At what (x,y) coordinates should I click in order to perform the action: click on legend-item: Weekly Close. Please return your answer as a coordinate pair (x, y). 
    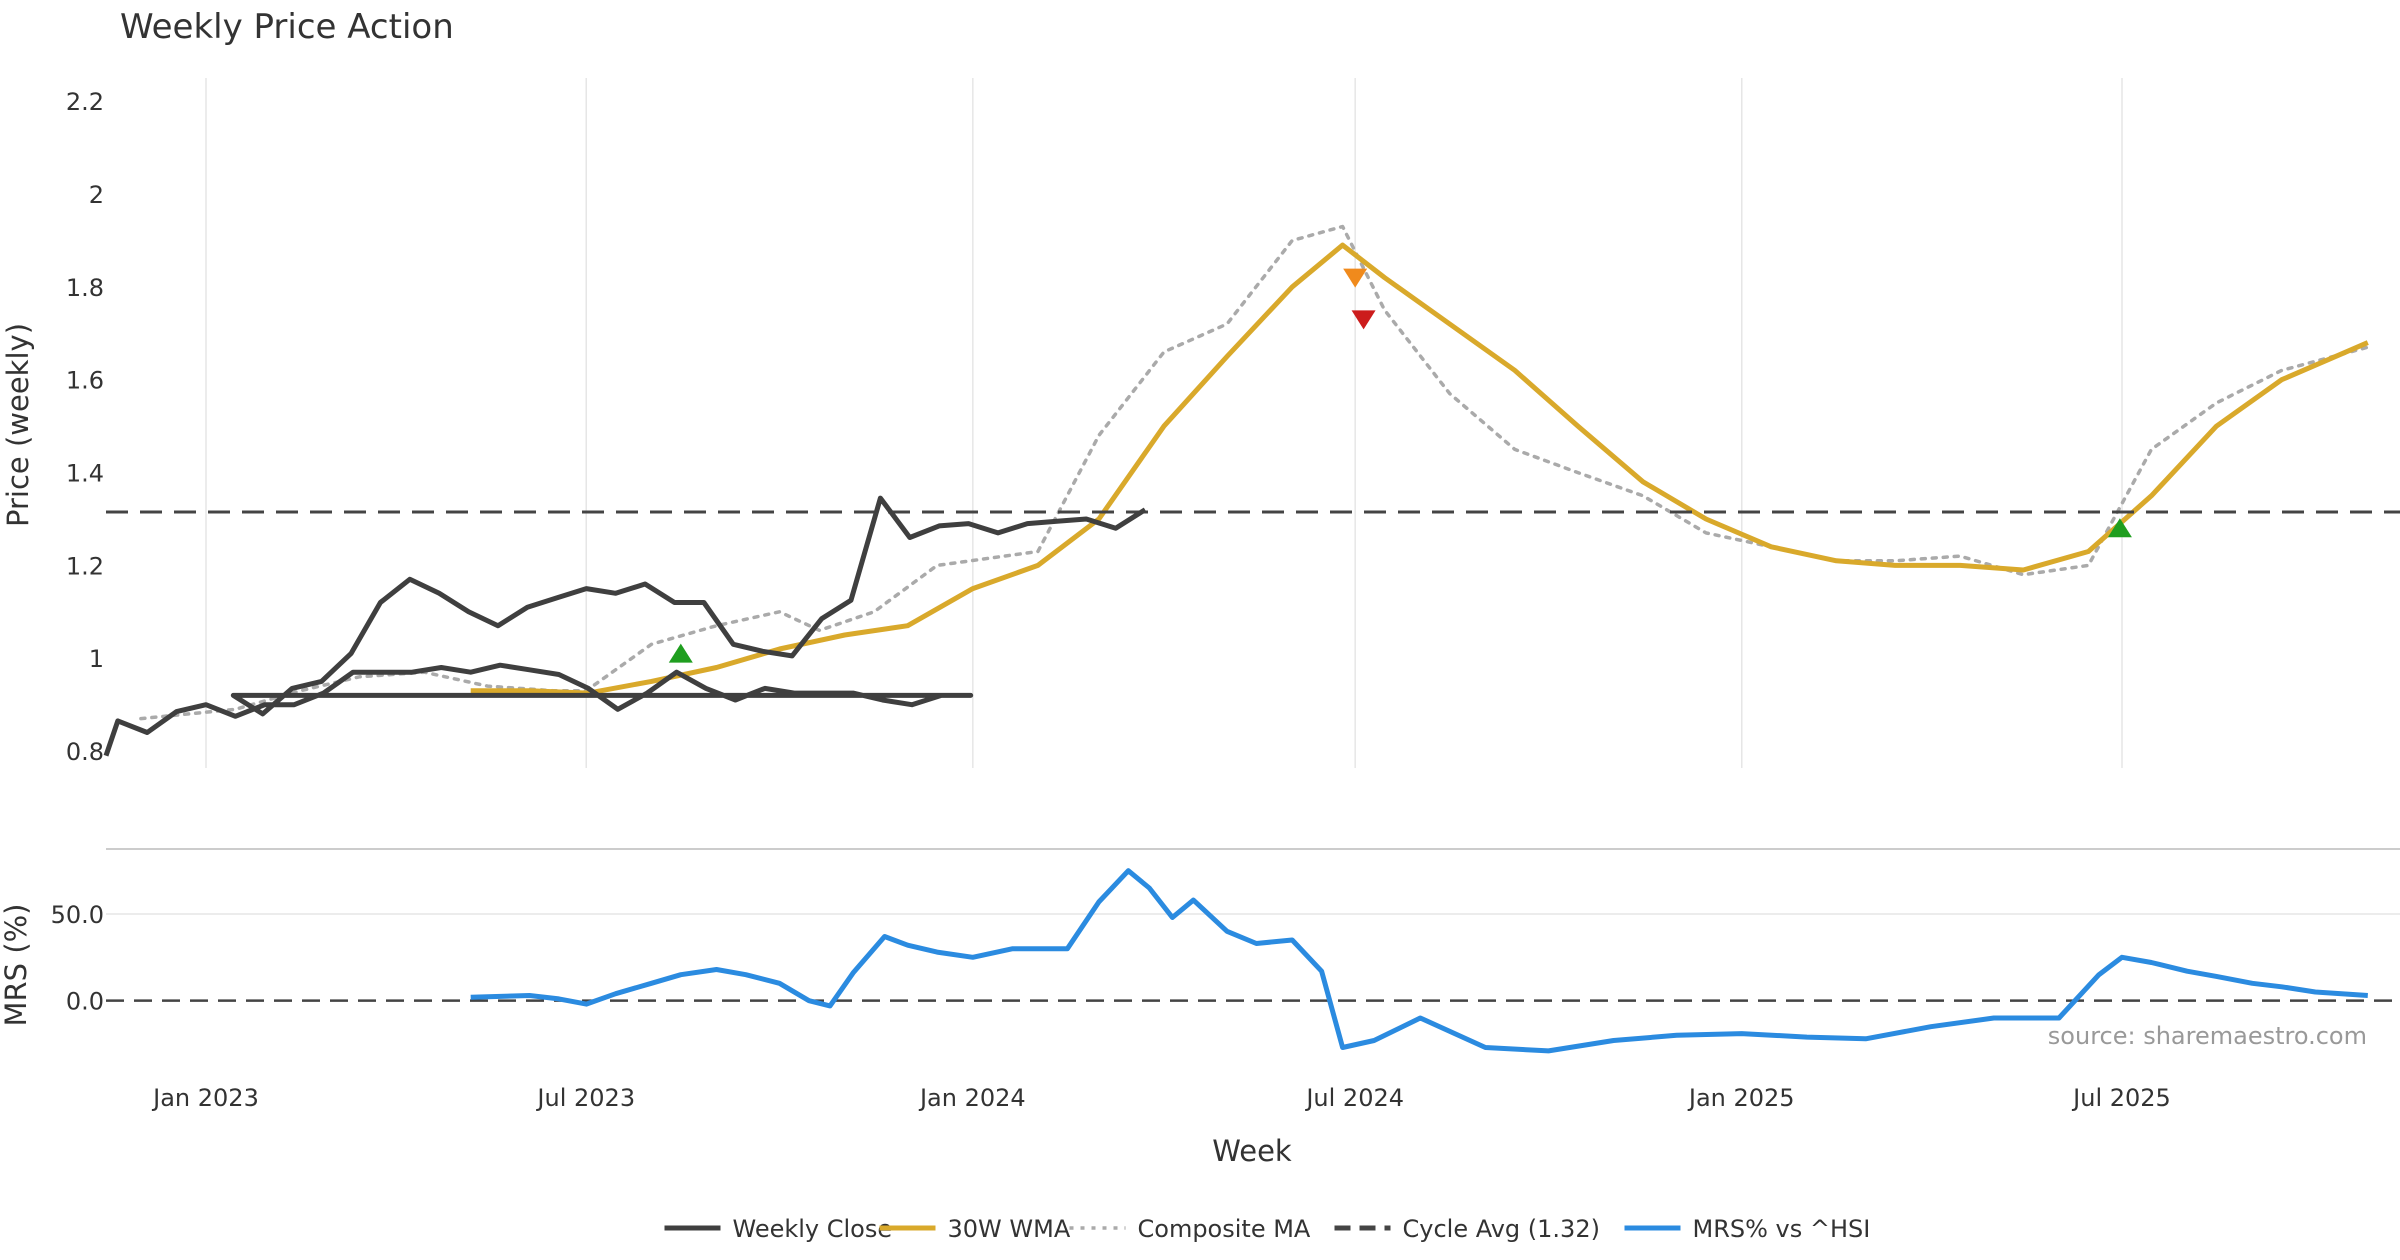
    Looking at the image, I should click on (778, 1229).